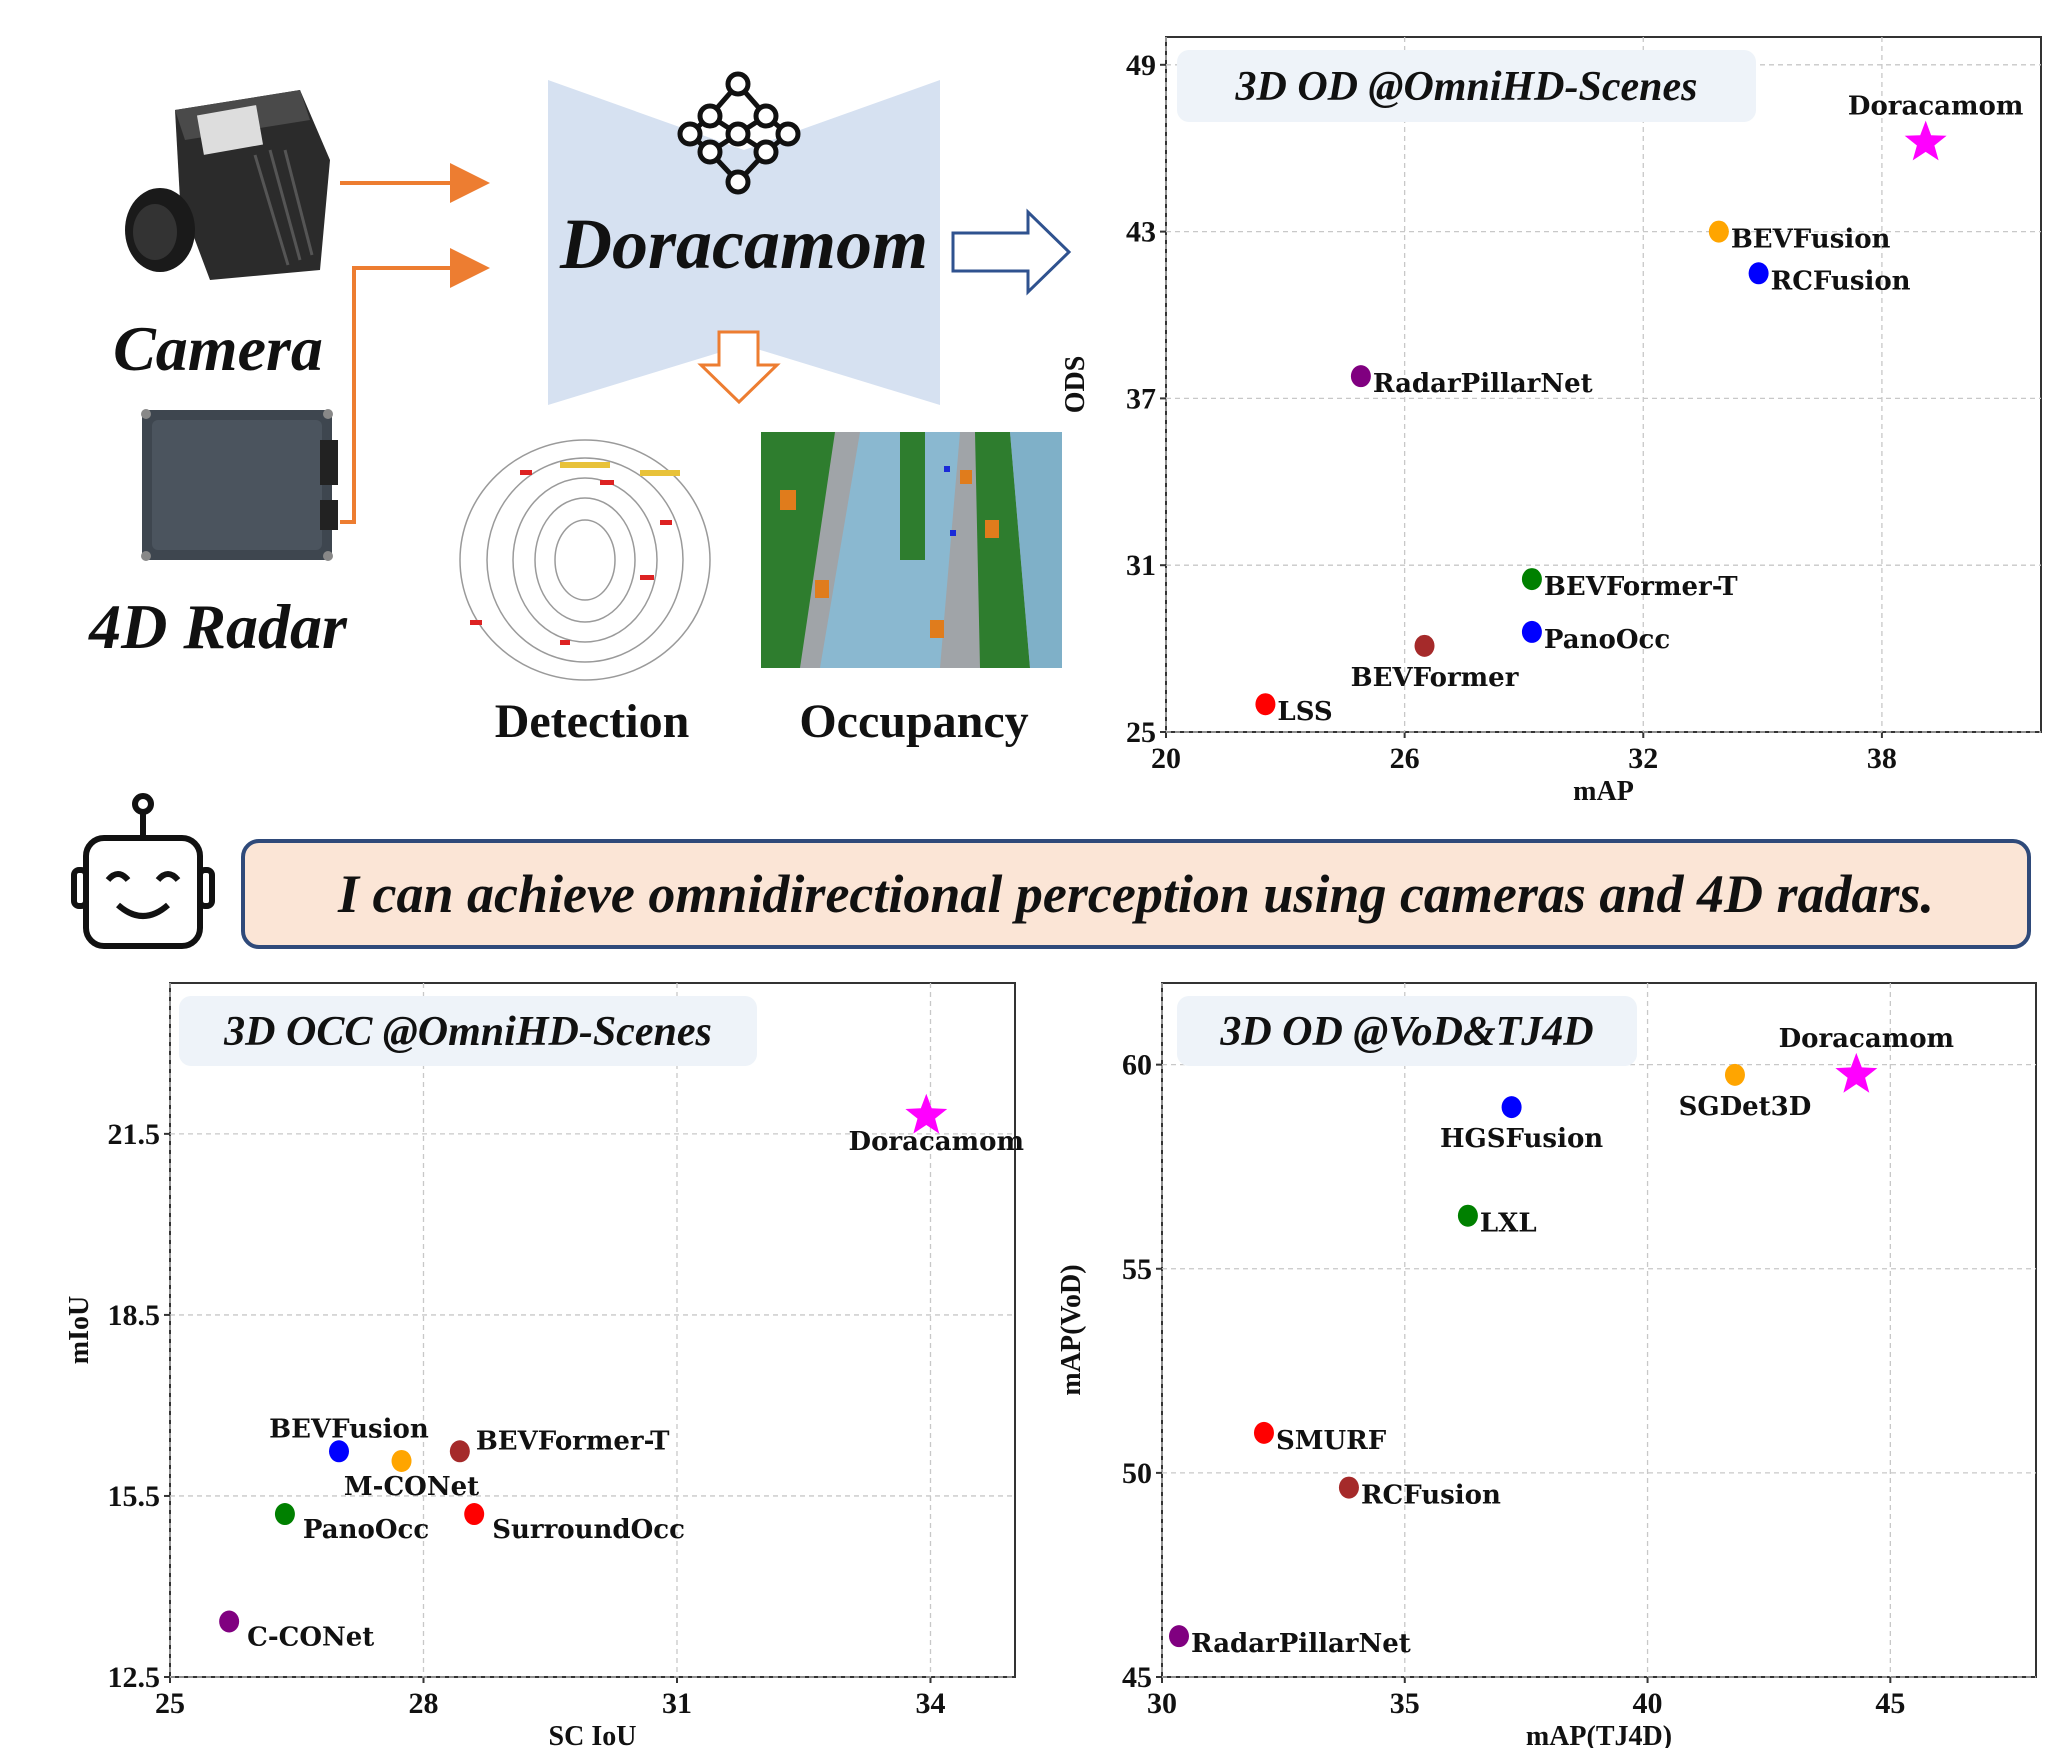 The width and height of the screenshot is (2072, 1748). I want to click on y-tick-label: 25, so click(1141, 732).